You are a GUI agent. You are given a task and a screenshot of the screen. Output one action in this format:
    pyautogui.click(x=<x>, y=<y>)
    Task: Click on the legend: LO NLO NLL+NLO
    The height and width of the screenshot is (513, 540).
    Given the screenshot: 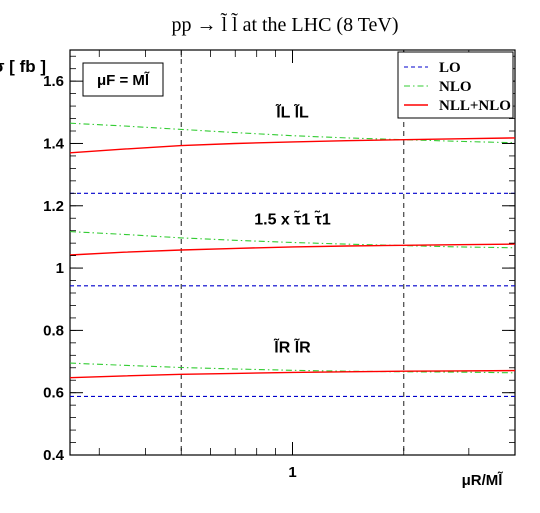 What is the action you would take?
    pyautogui.click(x=455, y=85)
    